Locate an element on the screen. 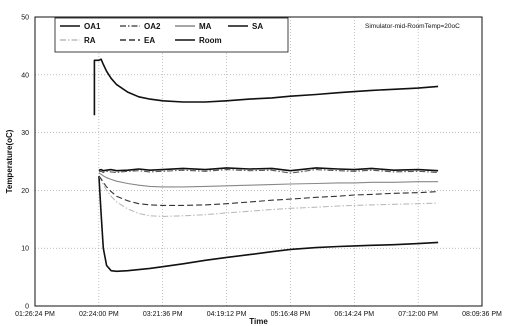  y-tick-label: 0 is located at coordinates (27, 307).